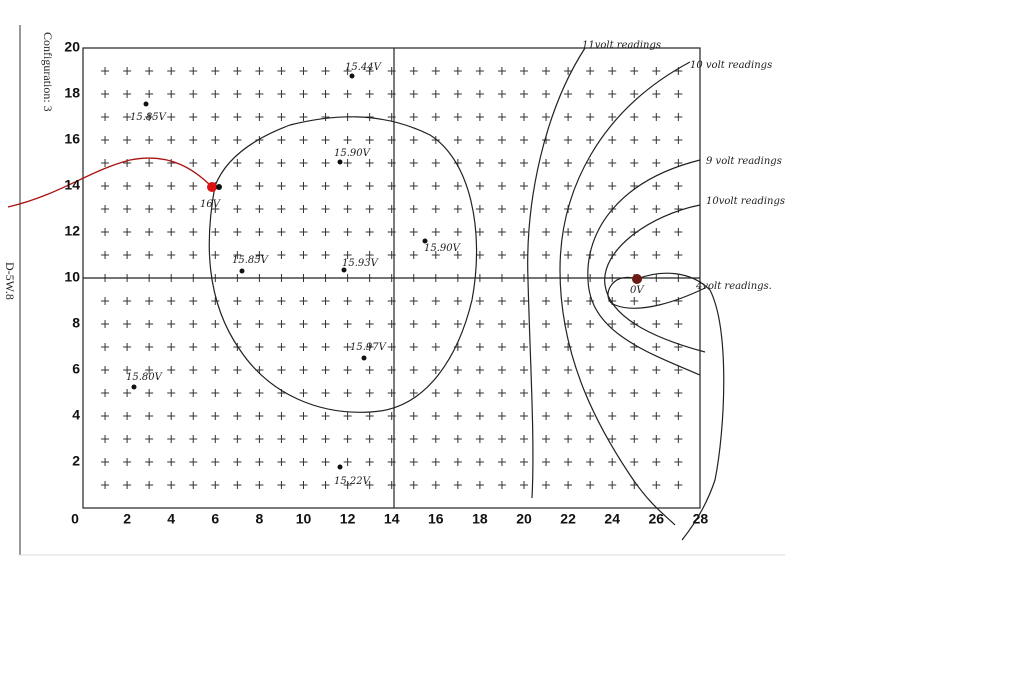  I want to click on zero-electrode, so click(637, 279).